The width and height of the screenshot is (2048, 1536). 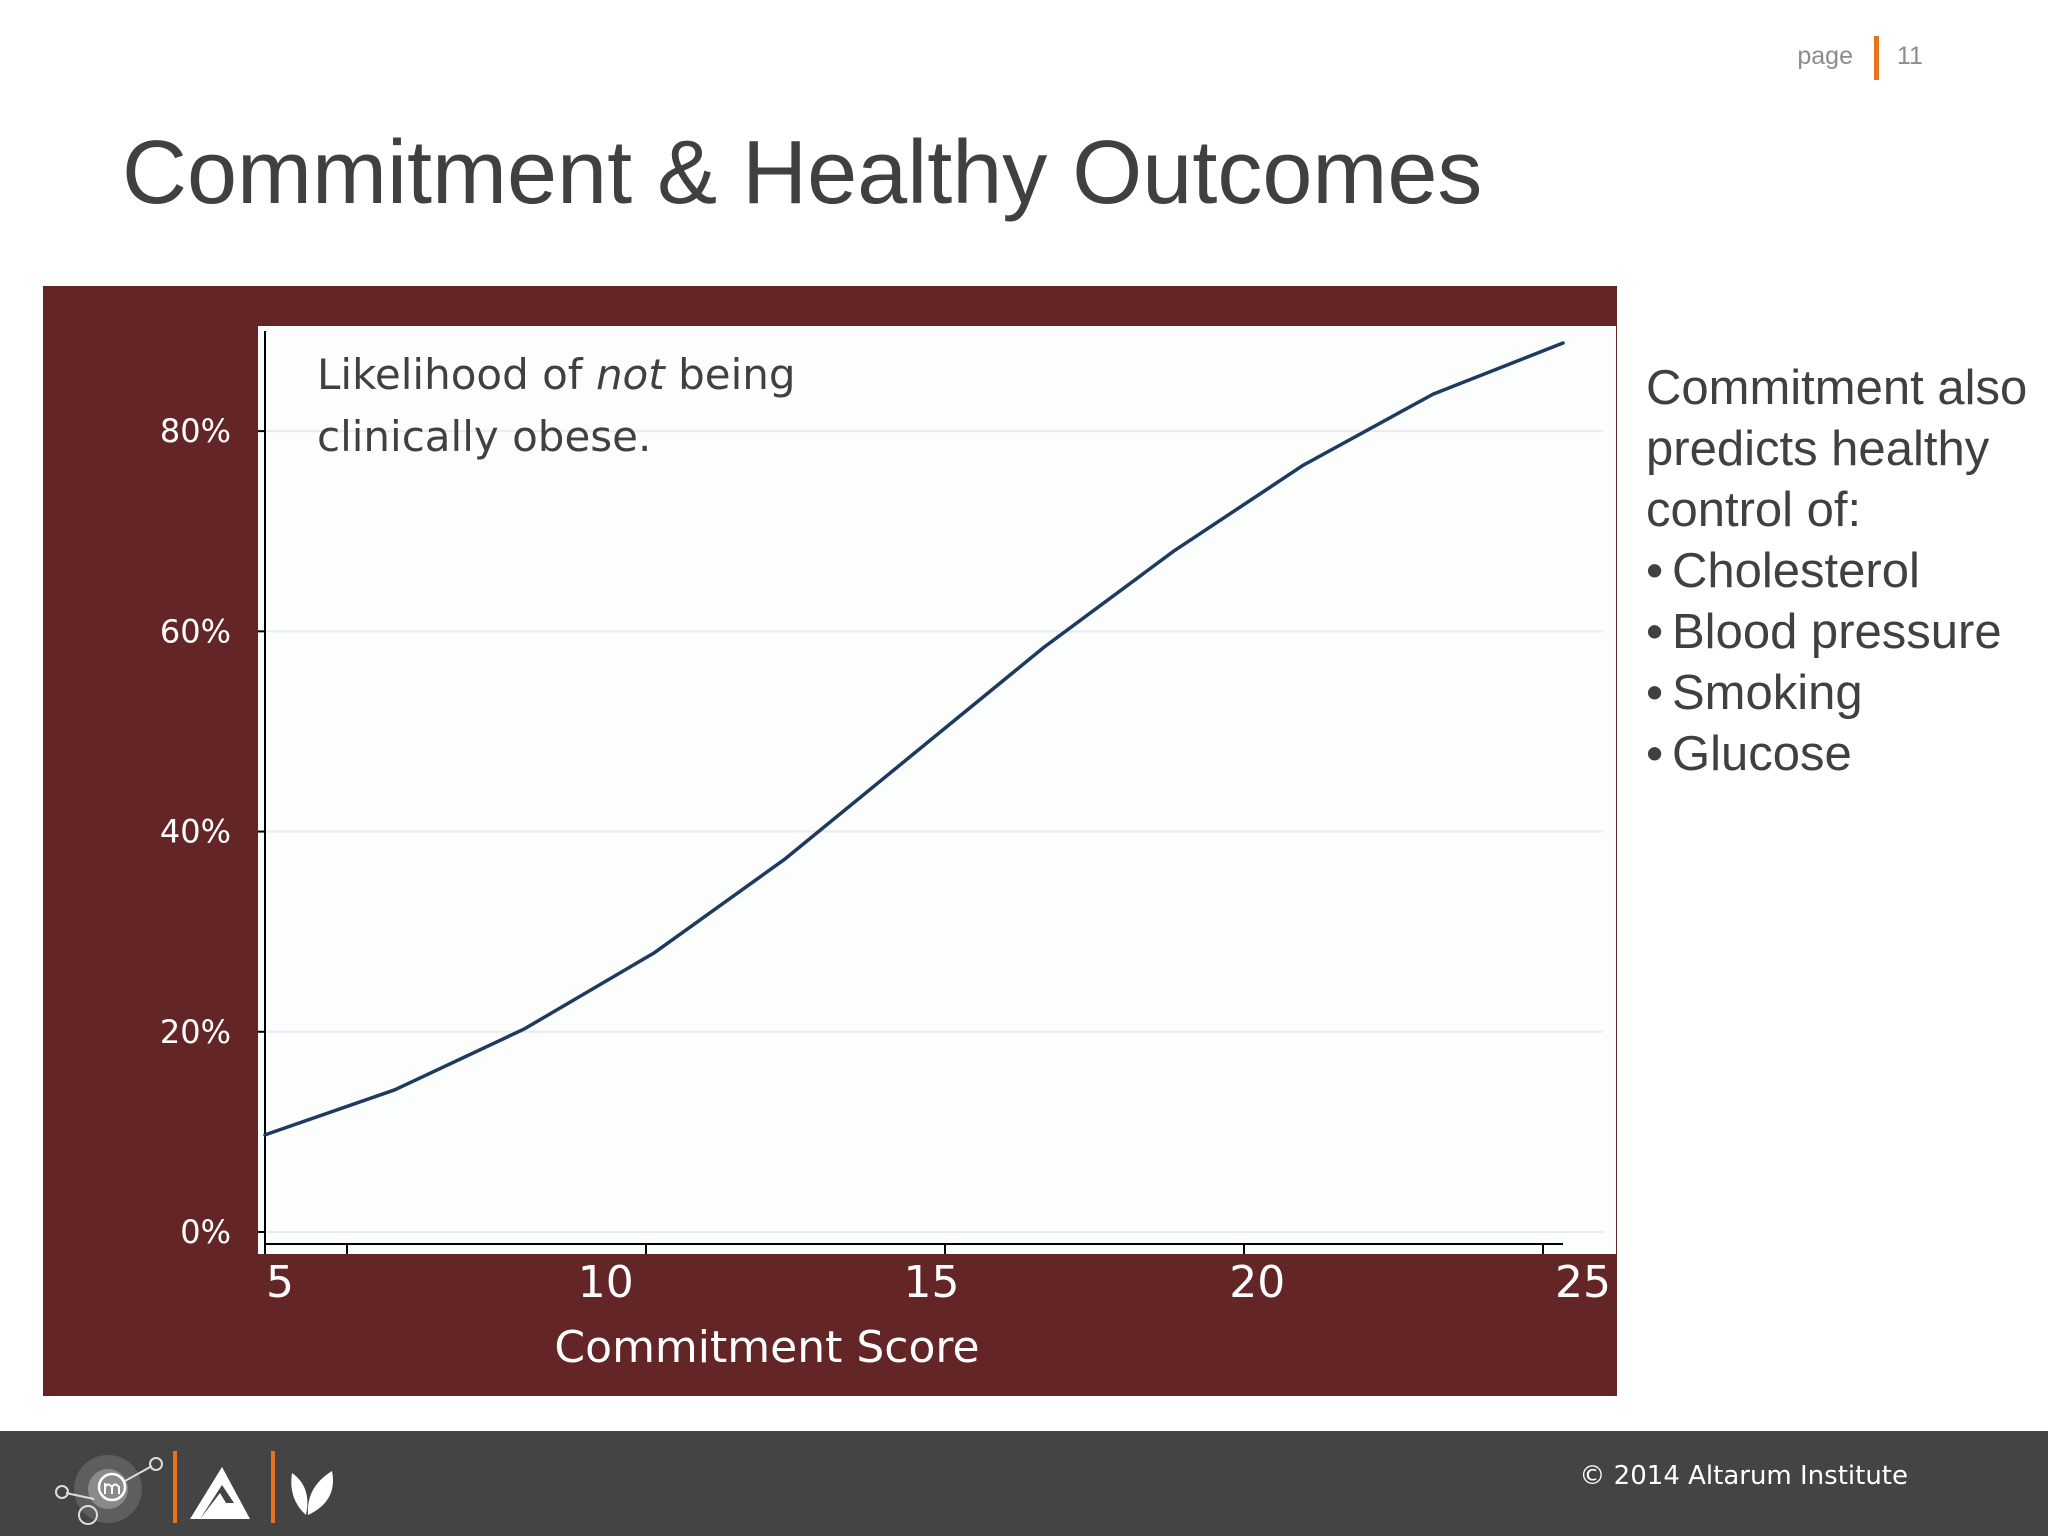 I want to click on y-tick-label-60: 60%, so click(x=195, y=631).